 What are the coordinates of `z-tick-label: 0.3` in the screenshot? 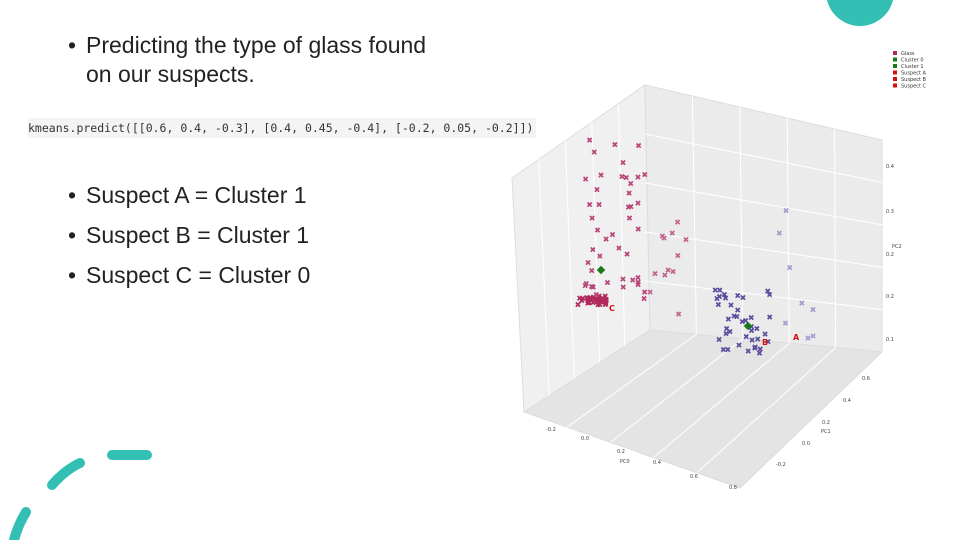 It's located at (890, 212).